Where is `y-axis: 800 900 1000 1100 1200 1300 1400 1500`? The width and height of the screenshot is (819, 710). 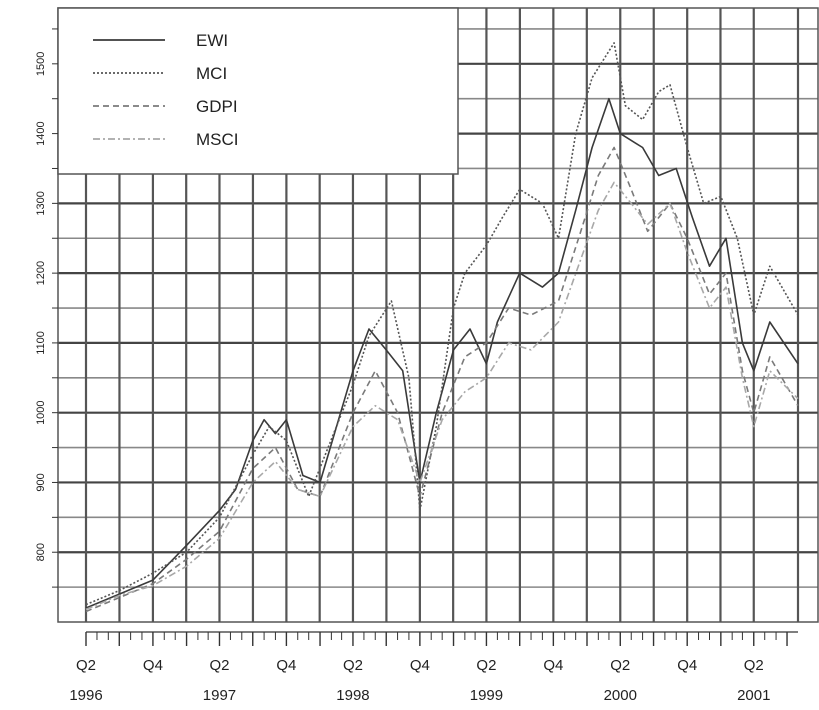
y-axis: 800 900 1000 1100 1200 1300 1400 1500 is located at coordinates (46, 308).